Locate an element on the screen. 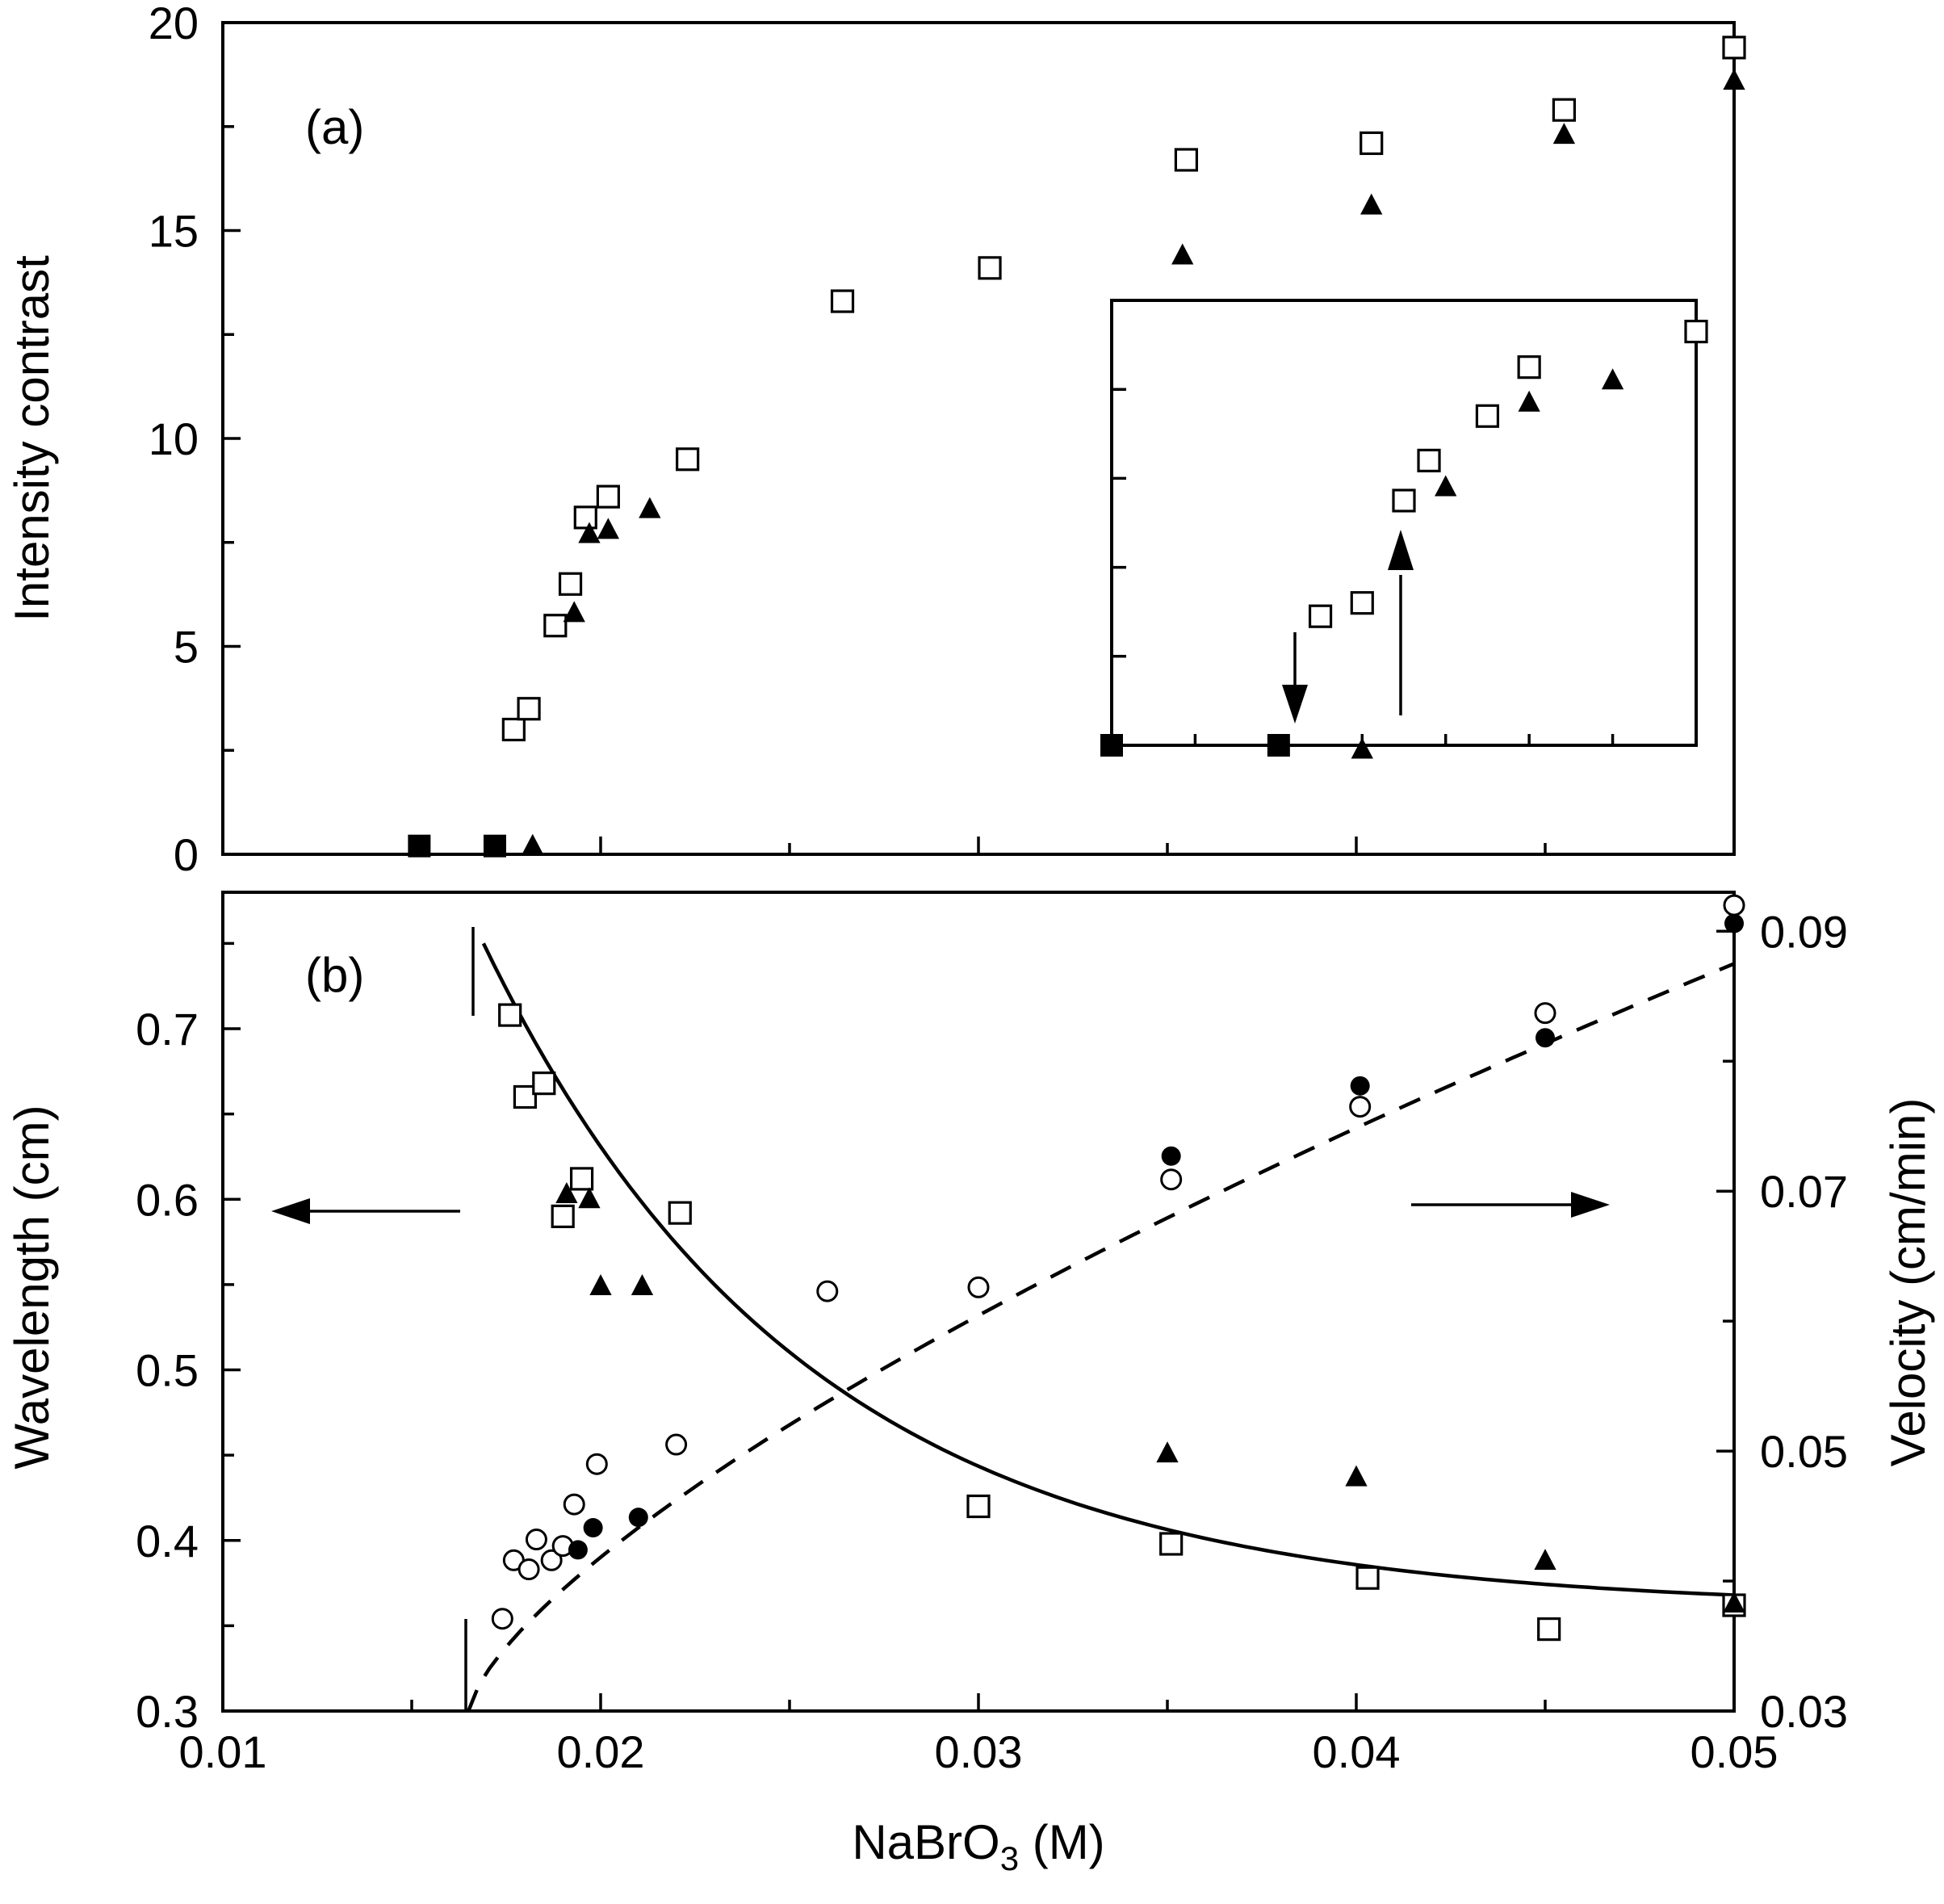 This screenshot has width=1944, height=1904. panel-a-y-tick-labels: 0 5 10 15 20 is located at coordinates (174, 440).